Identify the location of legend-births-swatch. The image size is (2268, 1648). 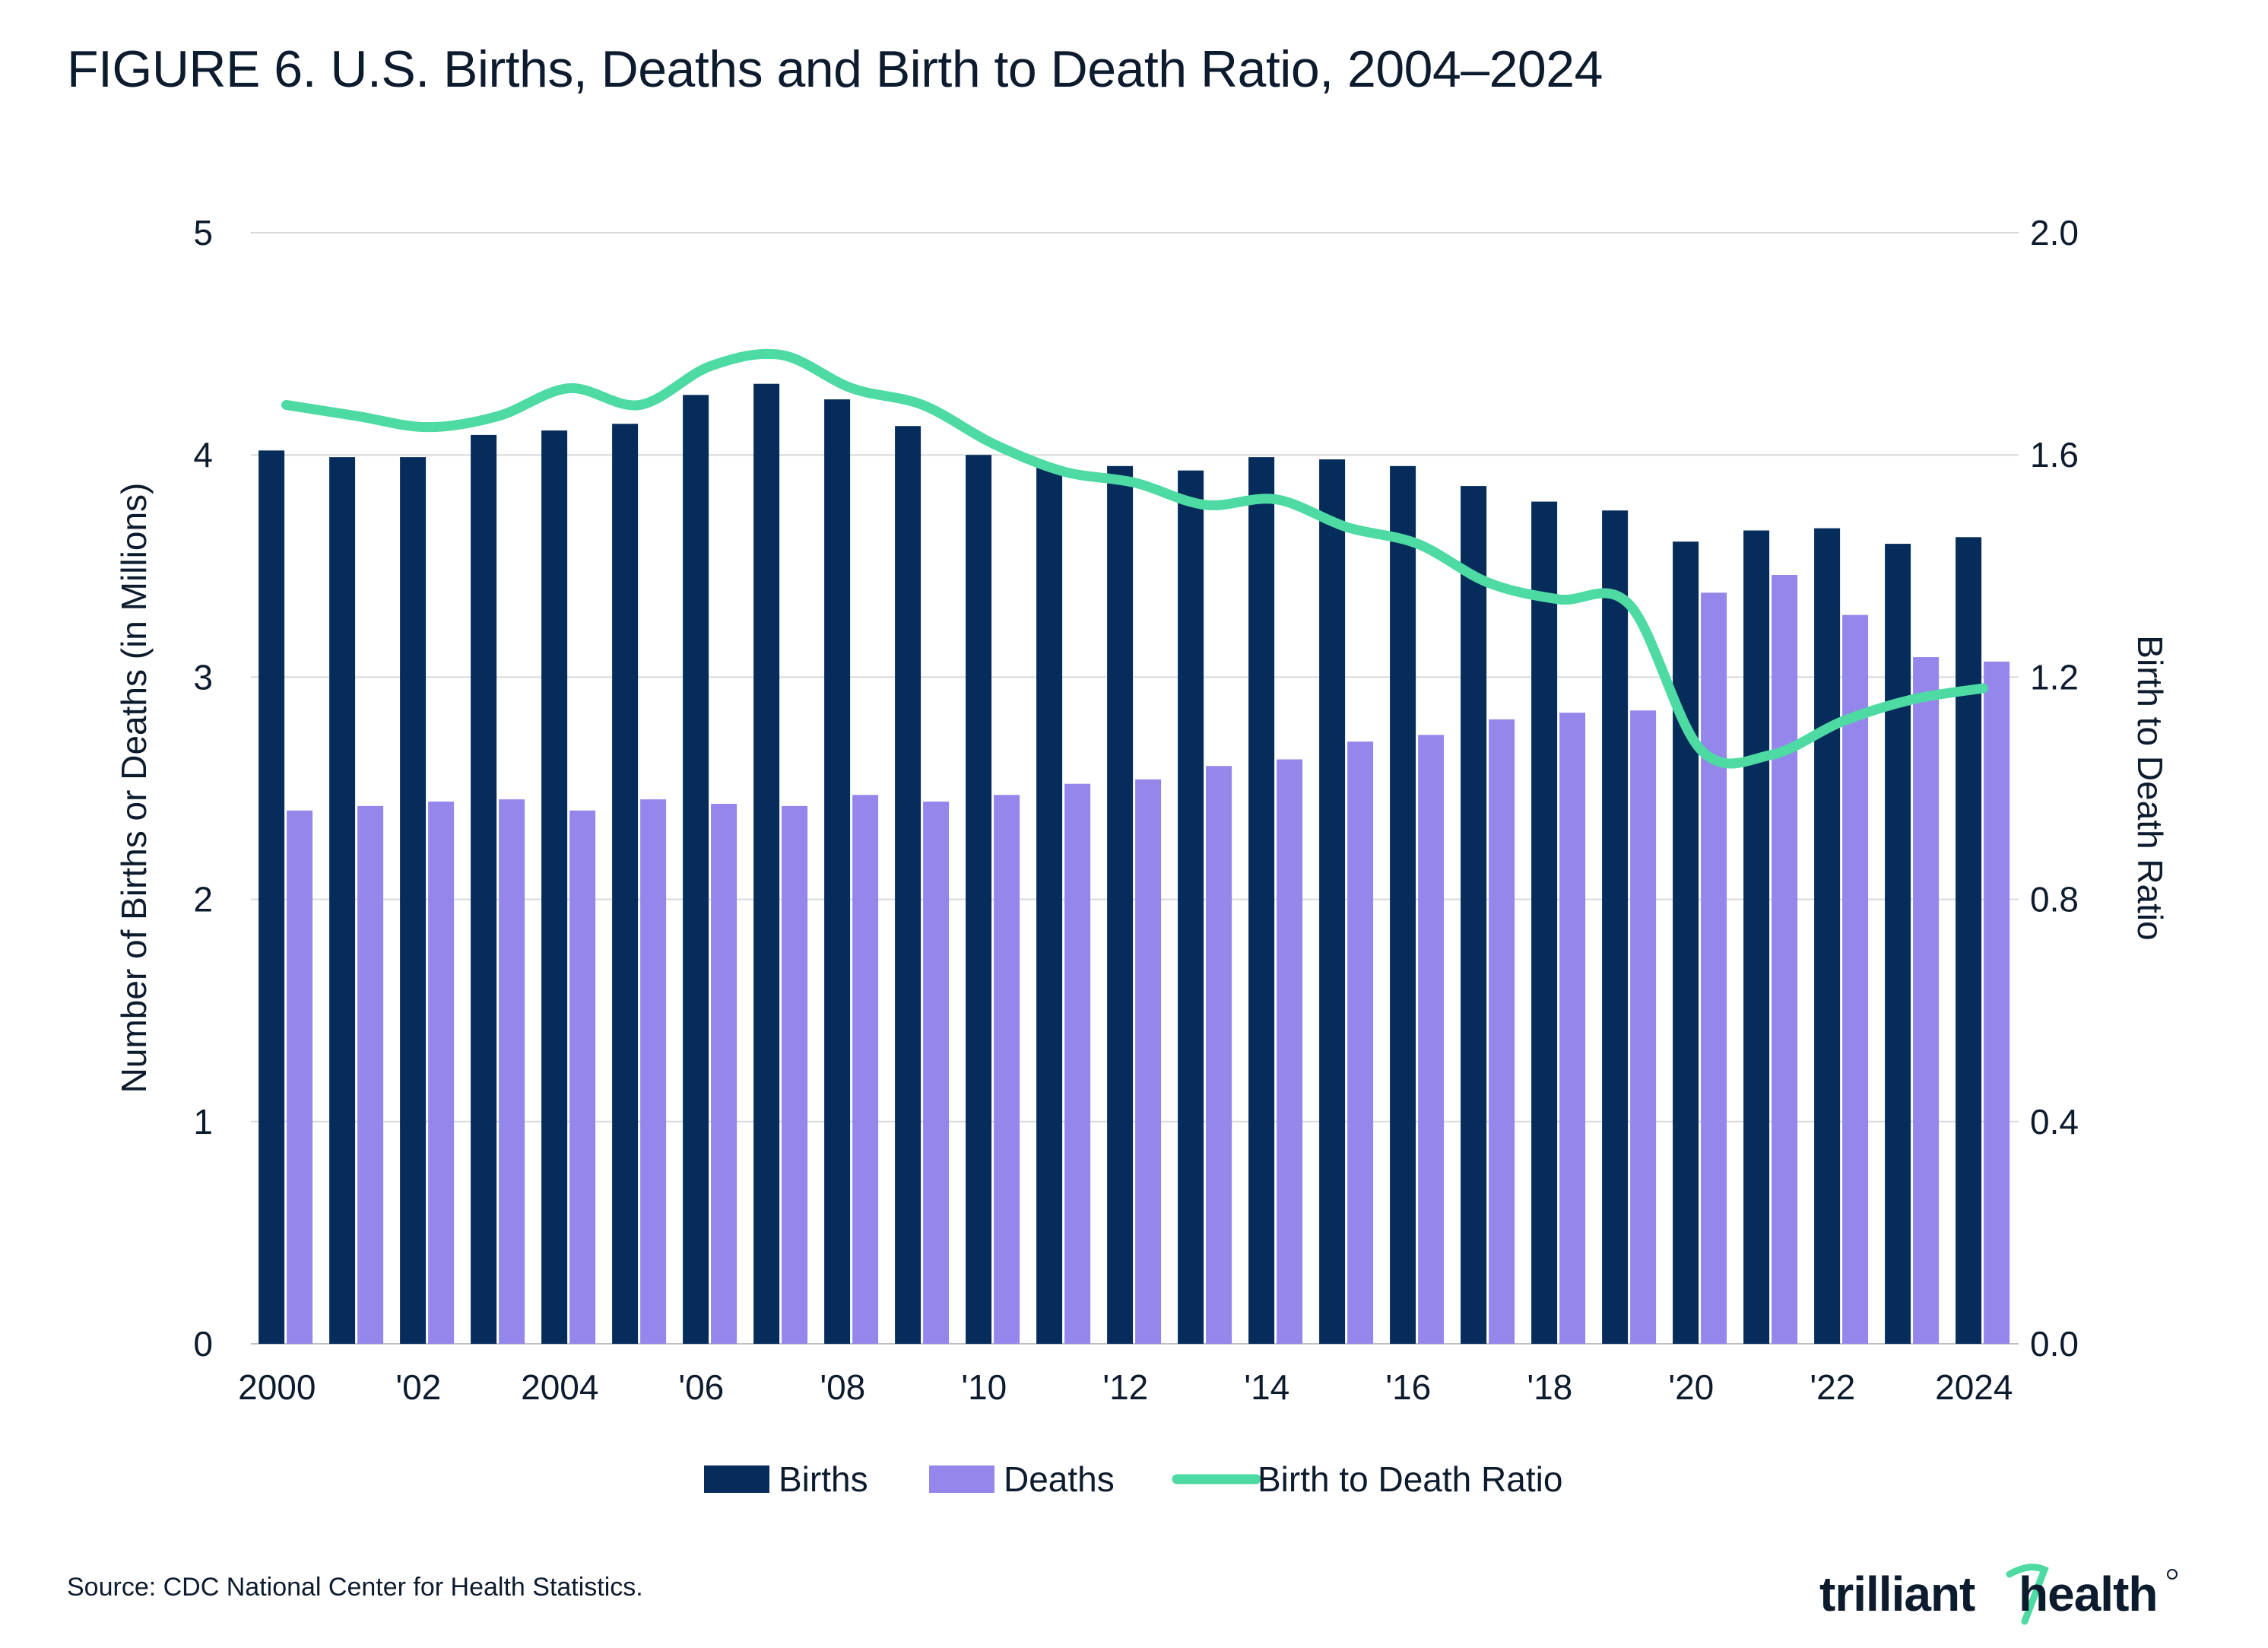
(736, 1479).